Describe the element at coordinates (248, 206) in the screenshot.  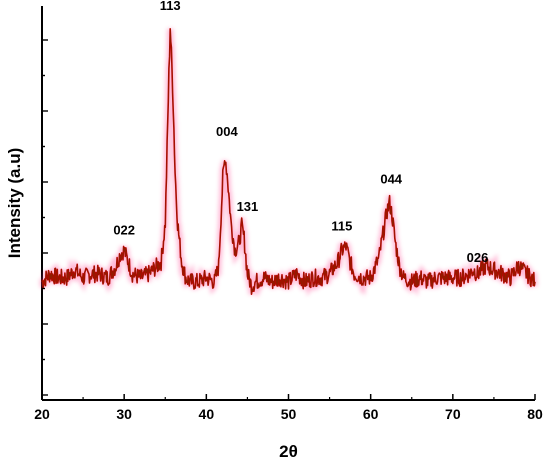
I see `peak-label: 131` at that location.